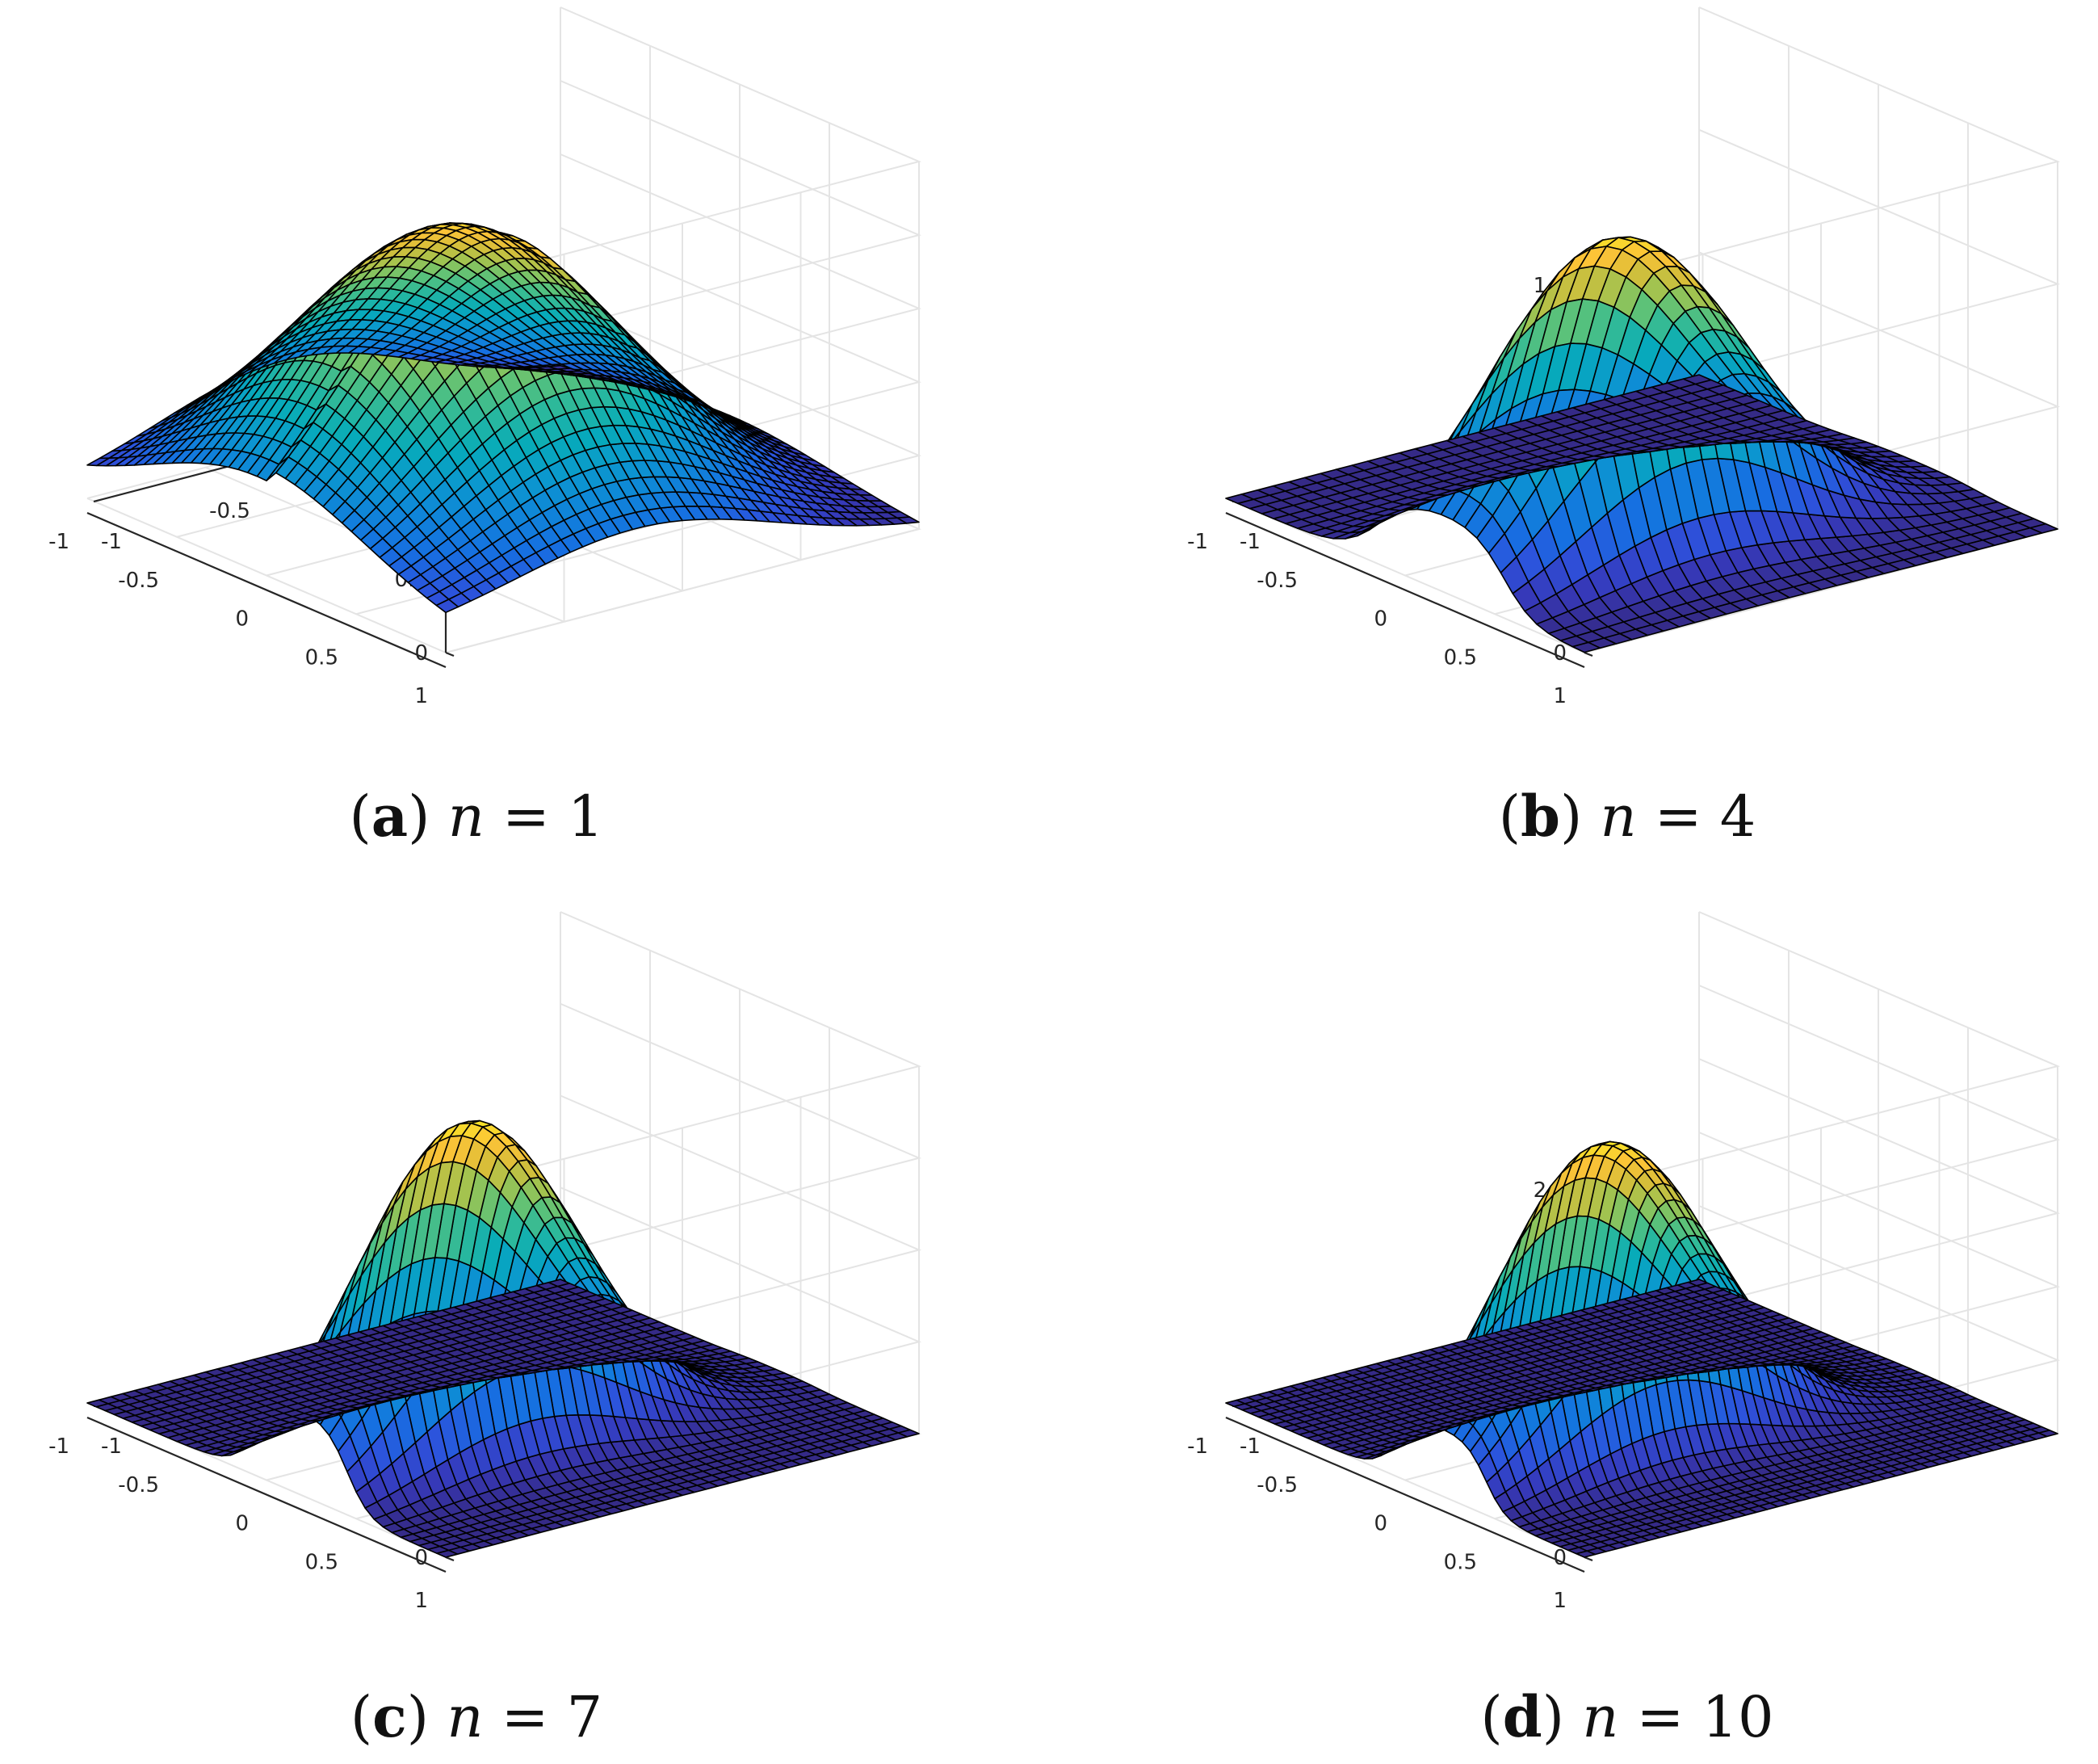 The height and width of the screenshot is (1764, 2098). I want to click on panel-d-surface, so click(1642, 1349).